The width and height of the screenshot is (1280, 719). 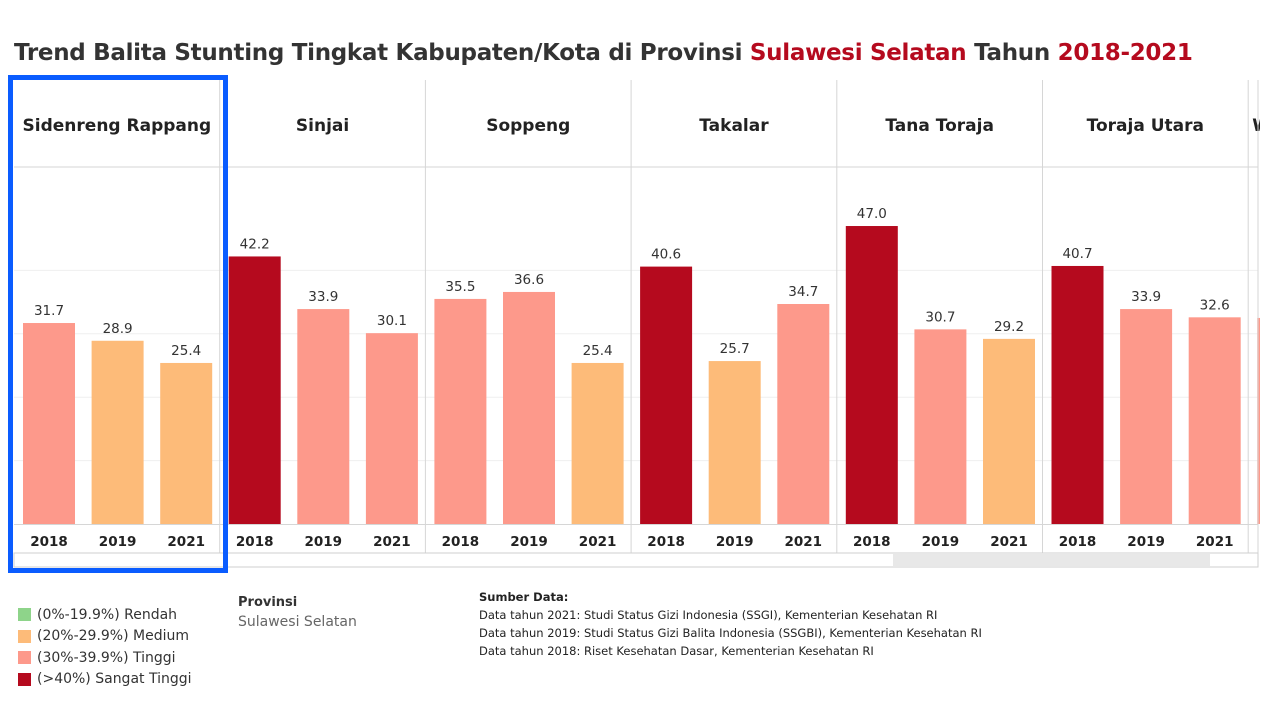 What do you see at coordinates (268, 602) in the screenshot?
I see `filter-label: Provinsi` at bounding box center [268, 602].